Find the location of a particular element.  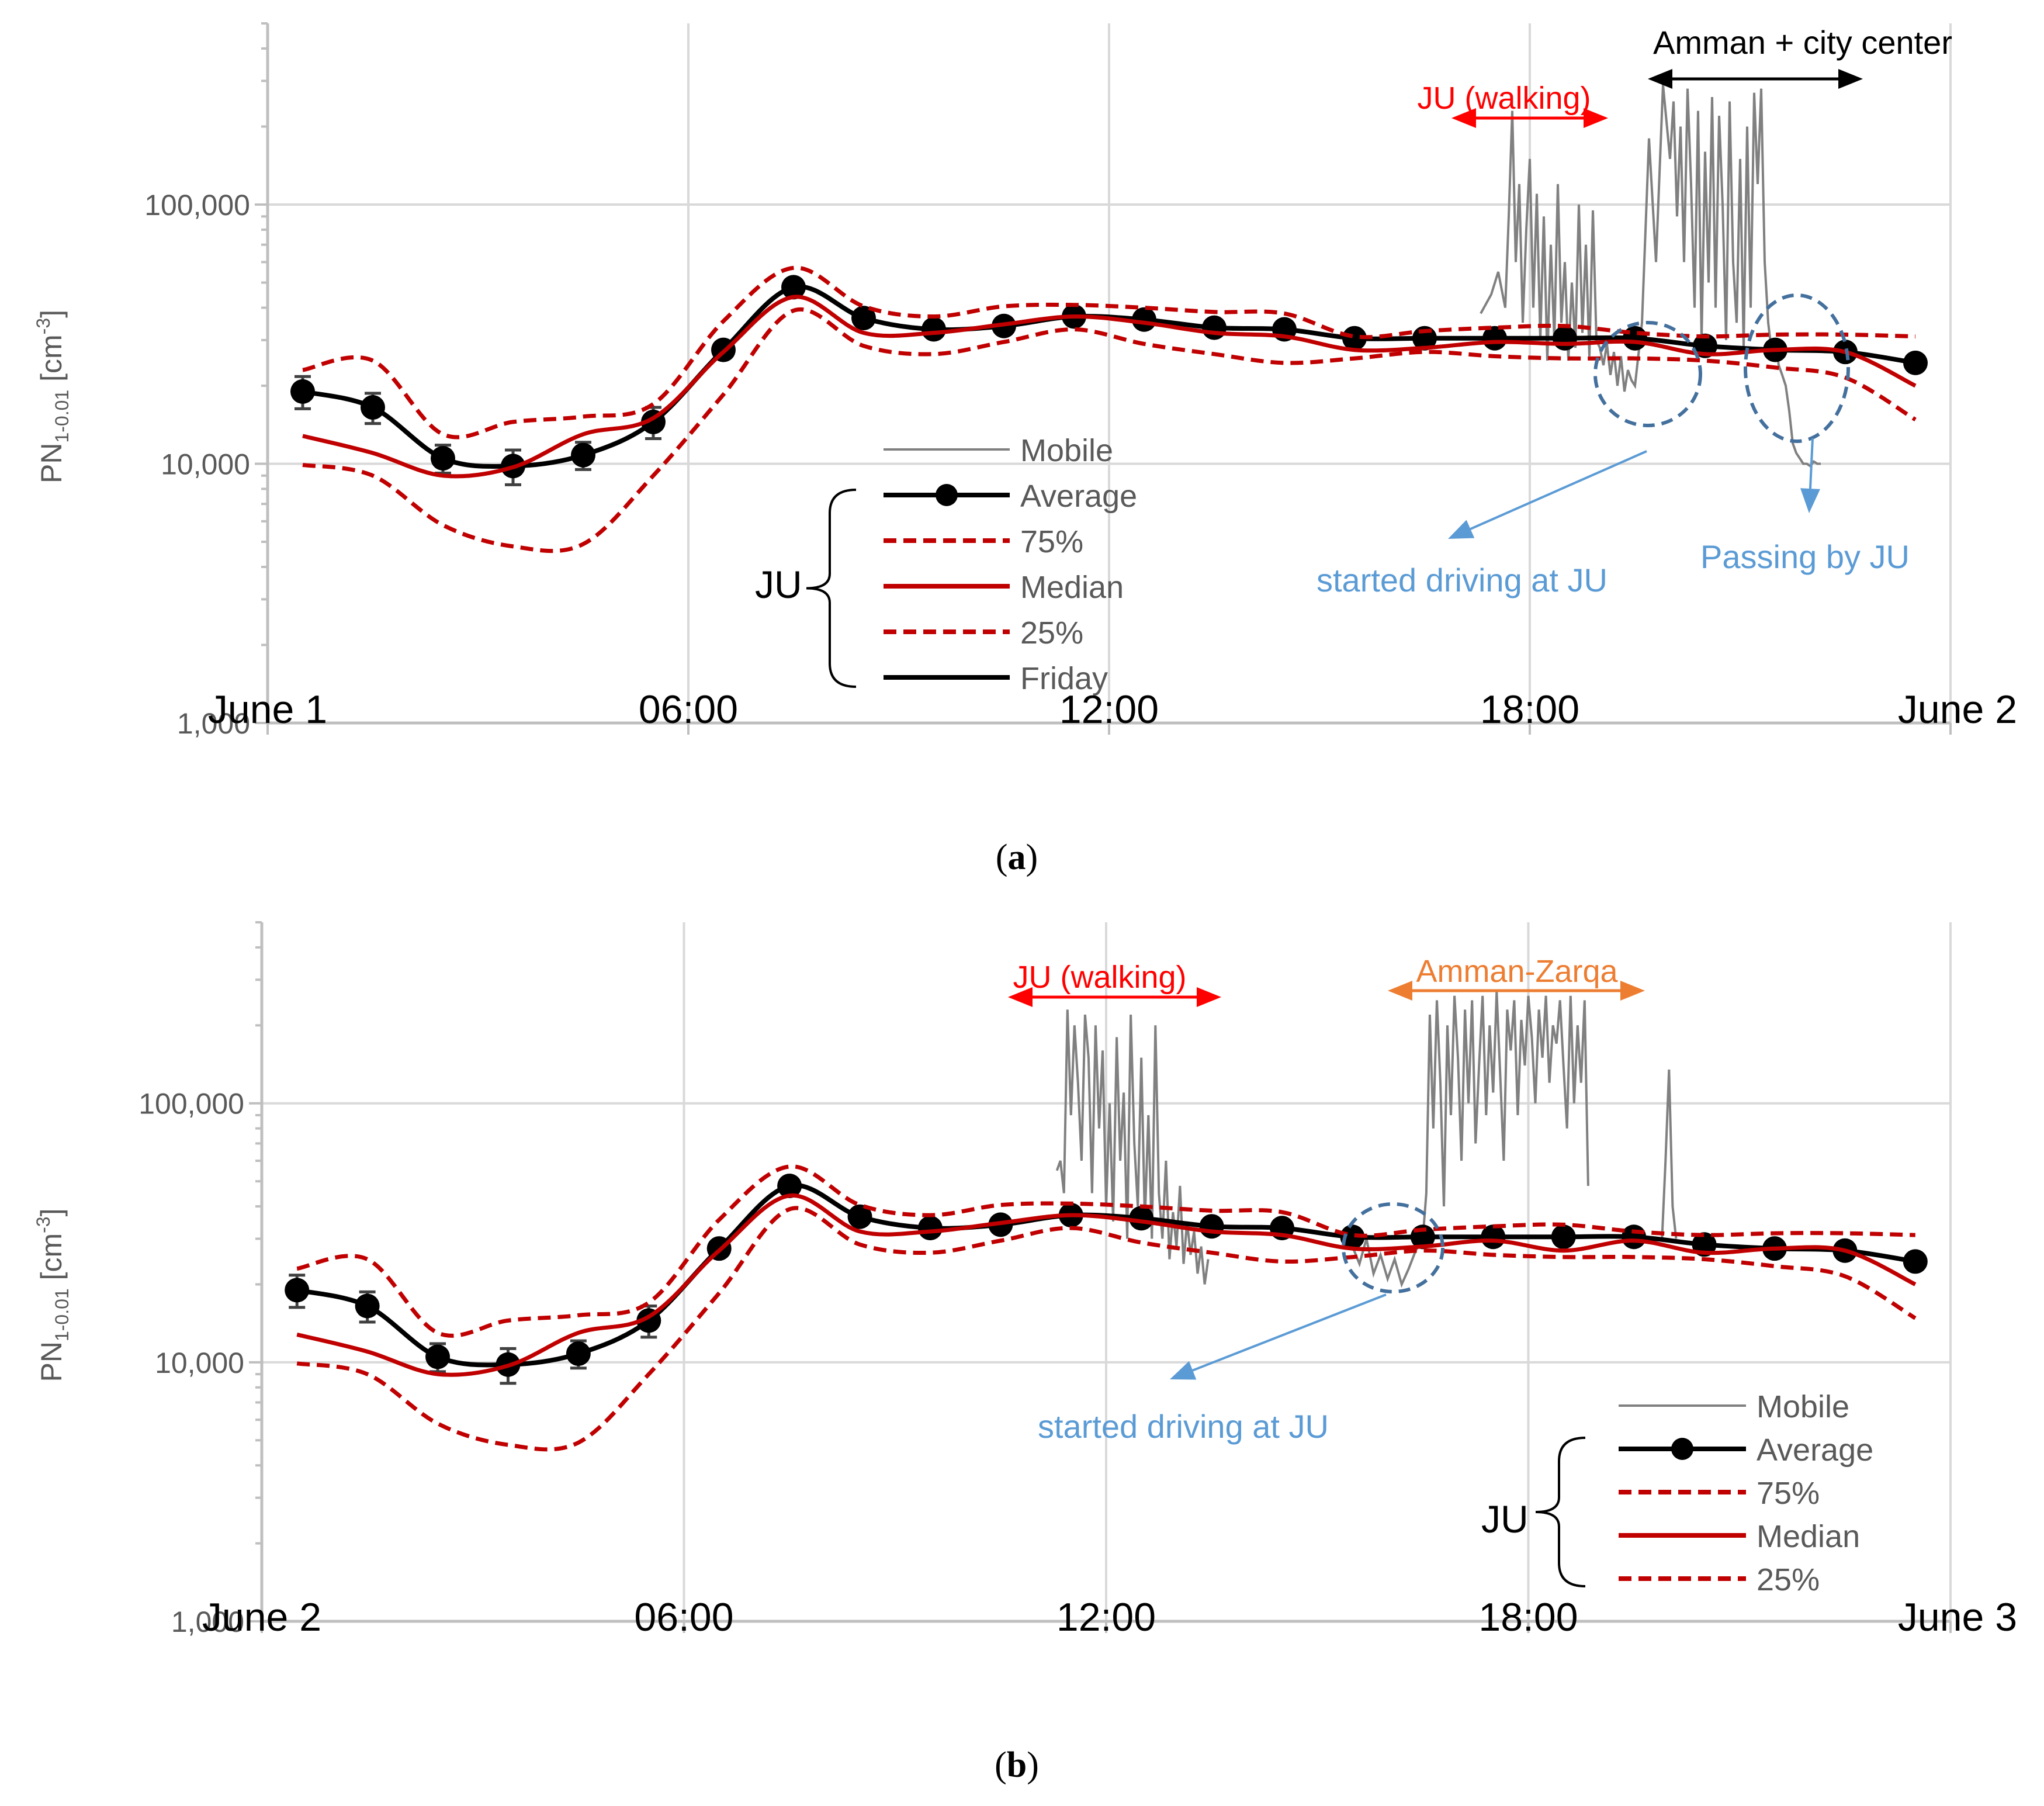

y-axis-title-close: ] is located at coordinates (51, 1213).